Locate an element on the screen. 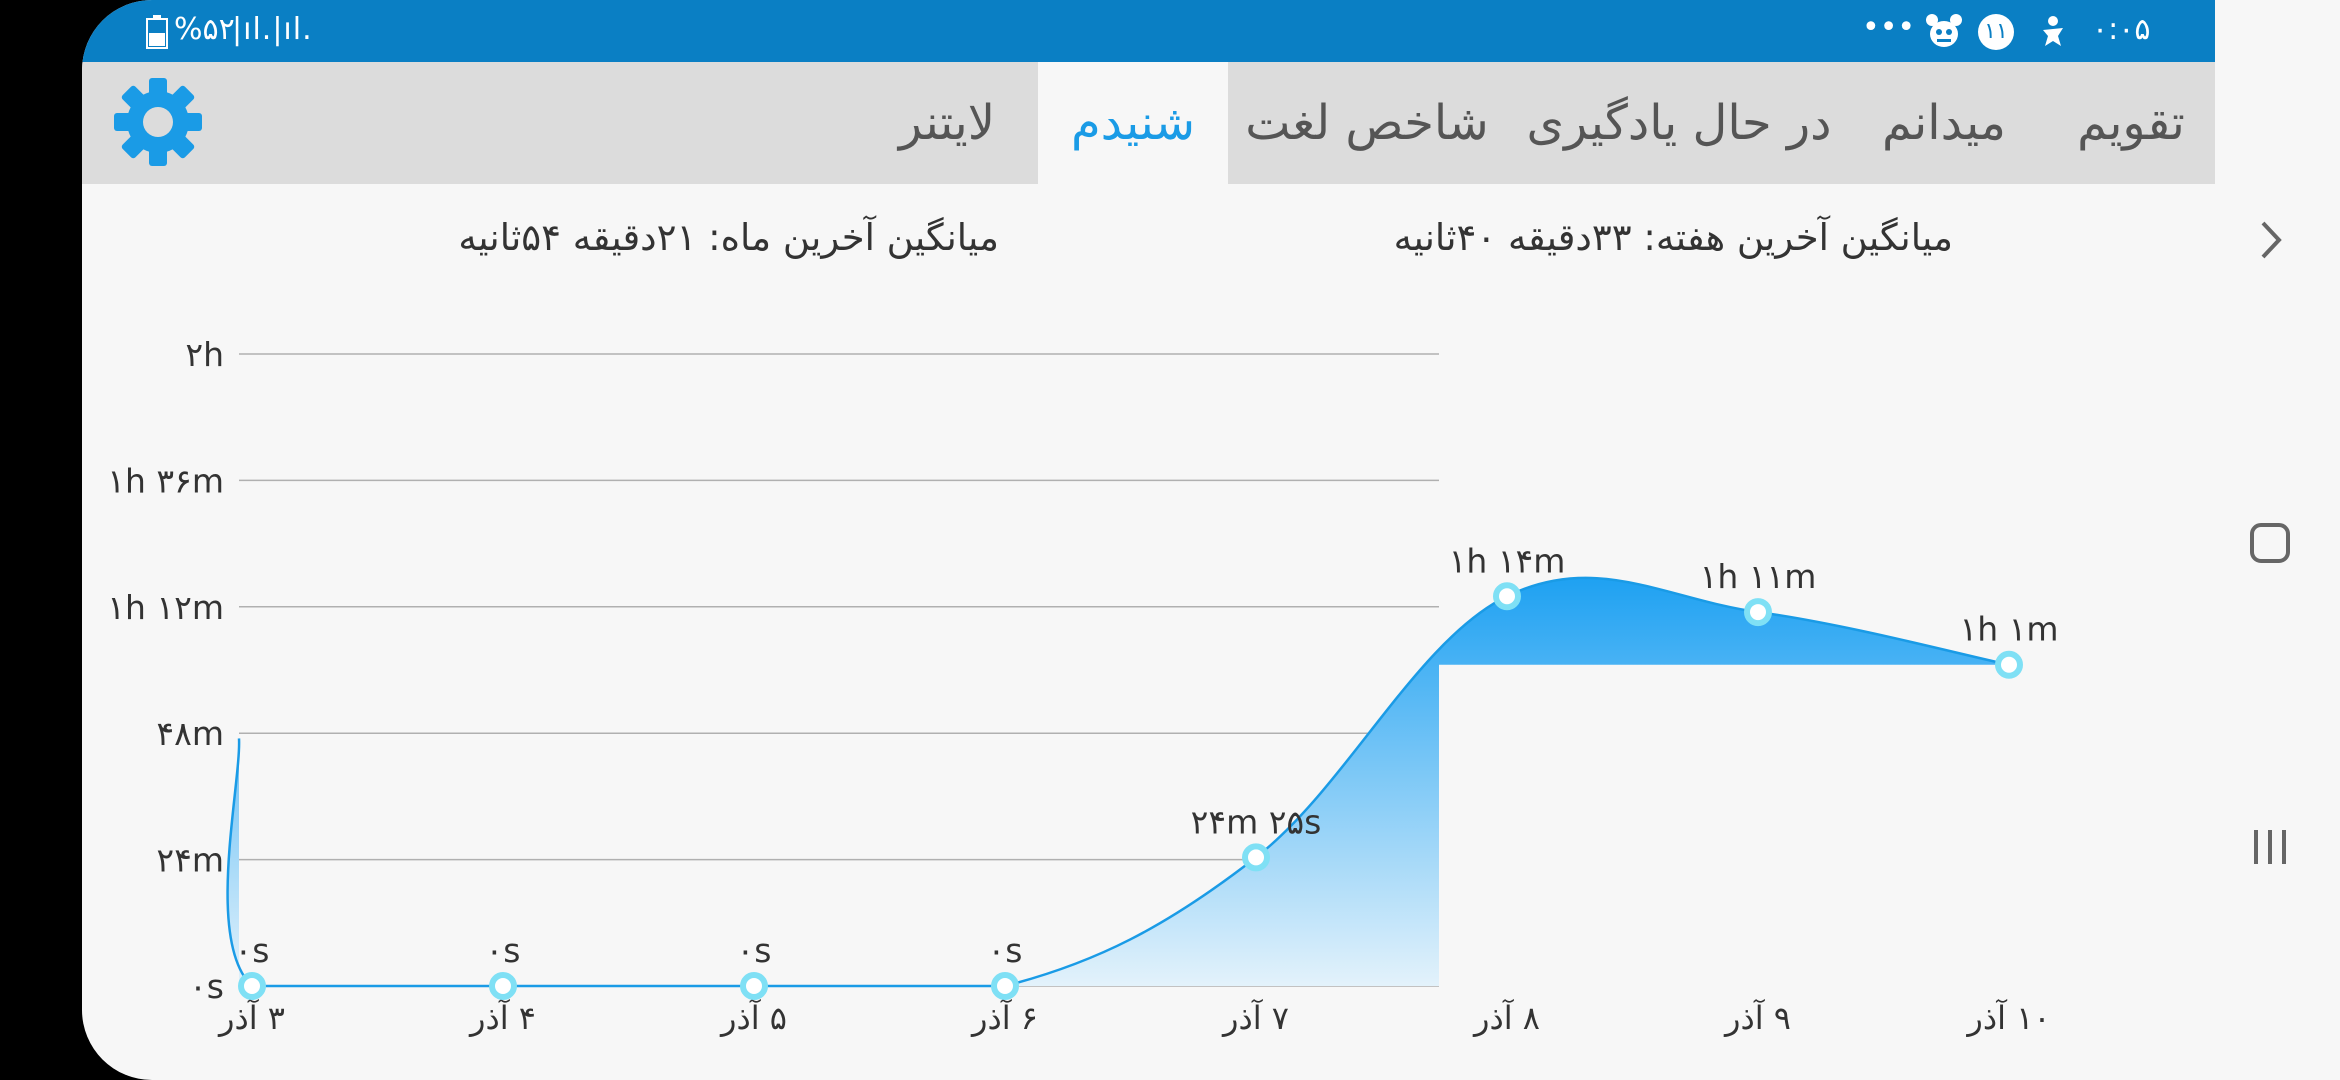 The width and height of the screenshot is (2340, 1080). recent-apps-icon is located at coordinates (2270, 849).